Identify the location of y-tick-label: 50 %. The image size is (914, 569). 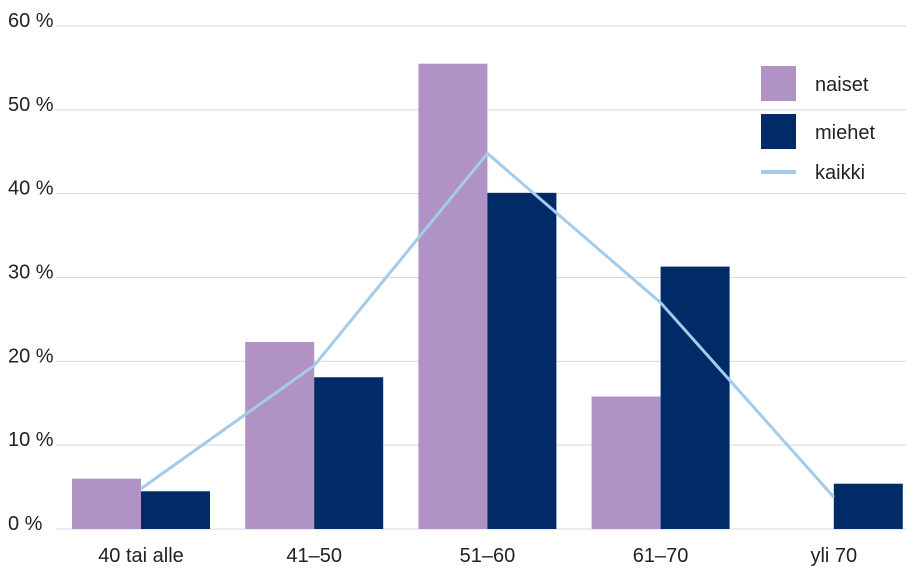
(31, 105).